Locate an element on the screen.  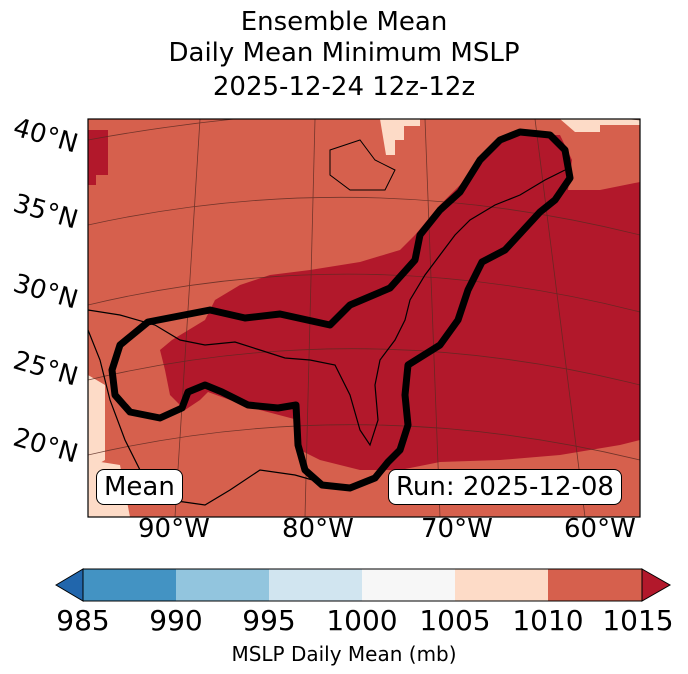
colorbar-extend-low is located at coordinates (69, 585).